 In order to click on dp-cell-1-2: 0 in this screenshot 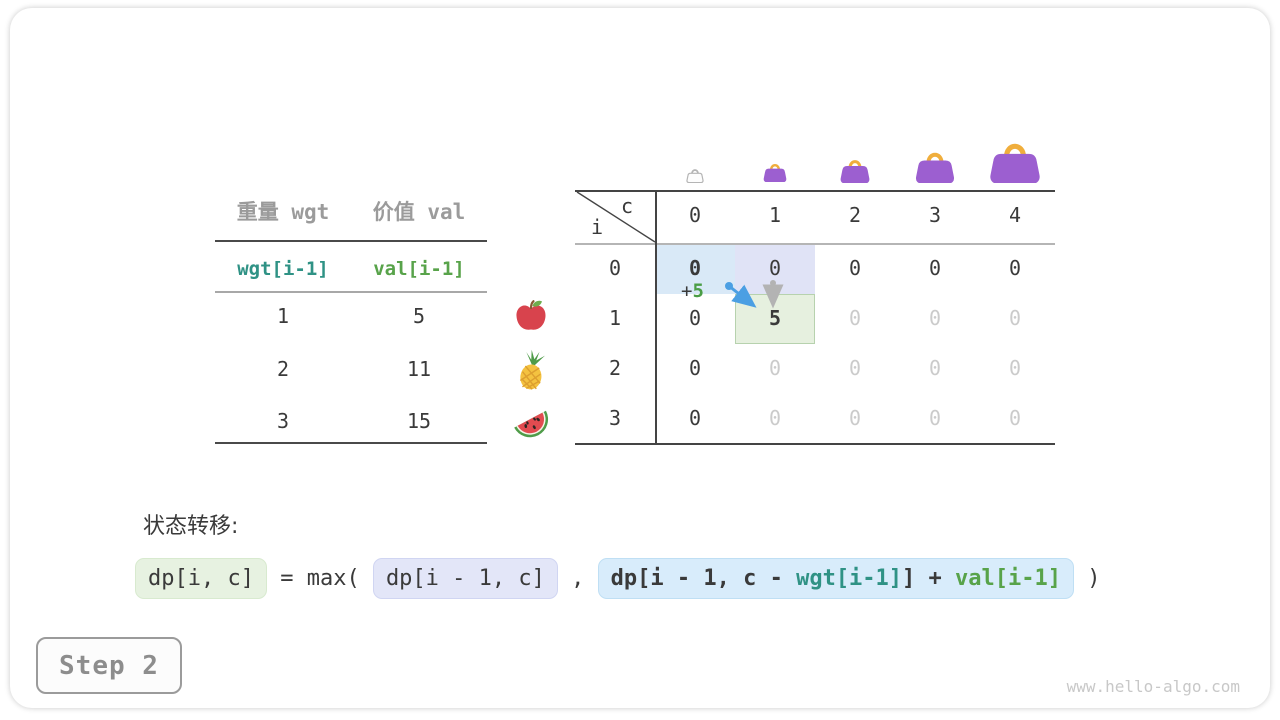, I will do `click(855, 318)`.